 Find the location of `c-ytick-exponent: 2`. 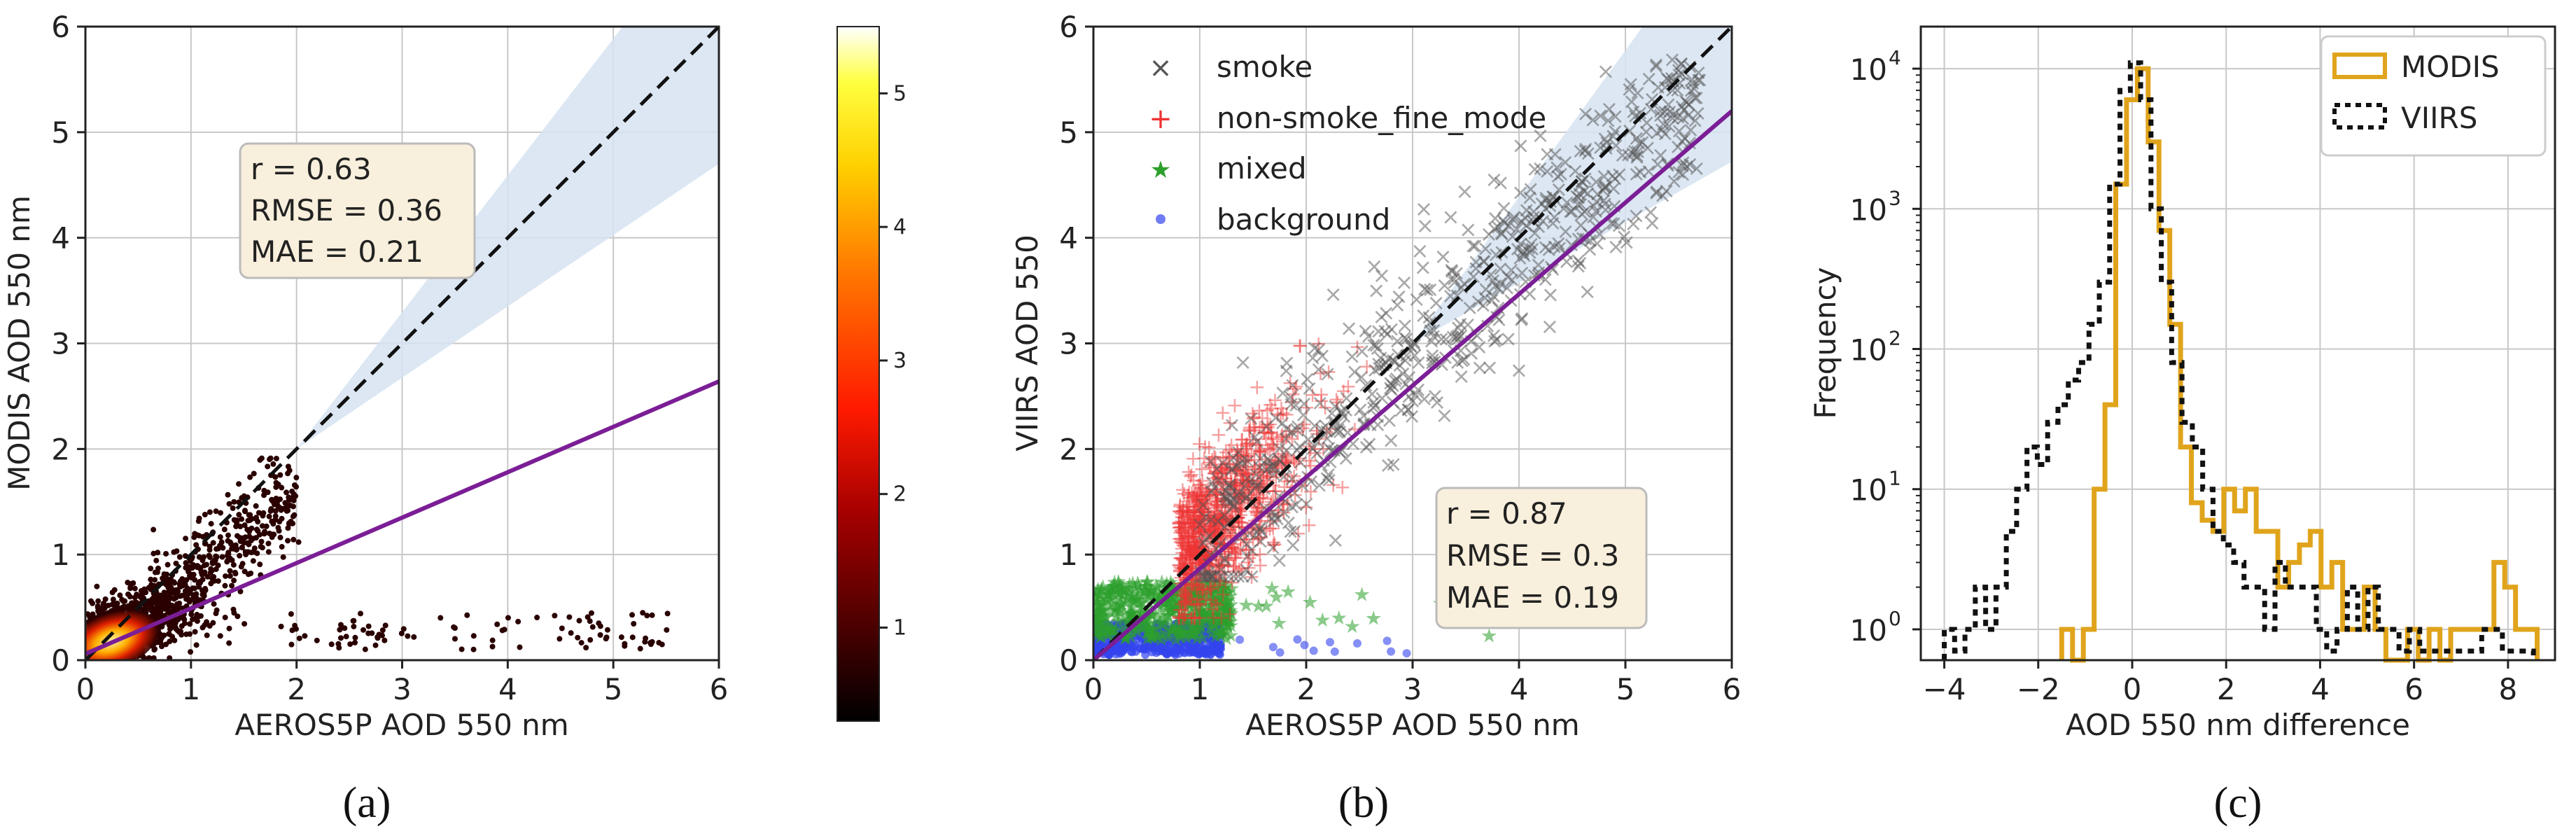

c-ytick-exponent: 2 is located at coordinates (1895, 338).